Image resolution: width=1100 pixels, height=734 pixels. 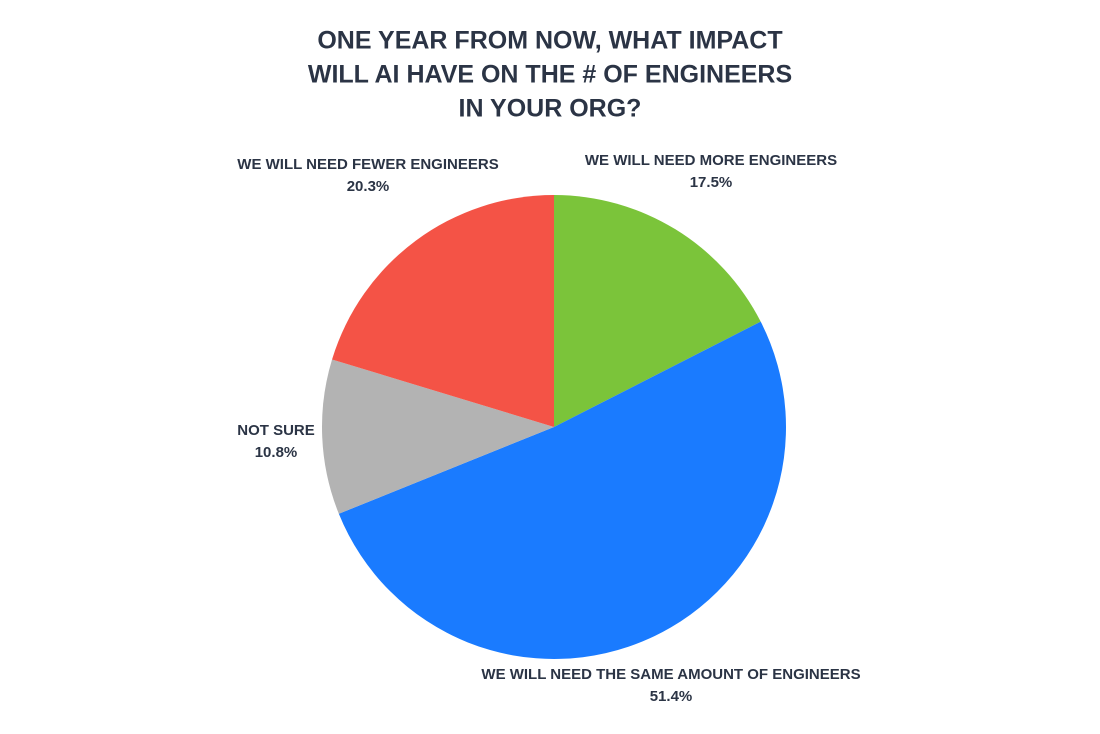 I want to click on chart-title: ONE YEAR FROM NOW, WHAT IMPACT, so click(x=549, y=41).